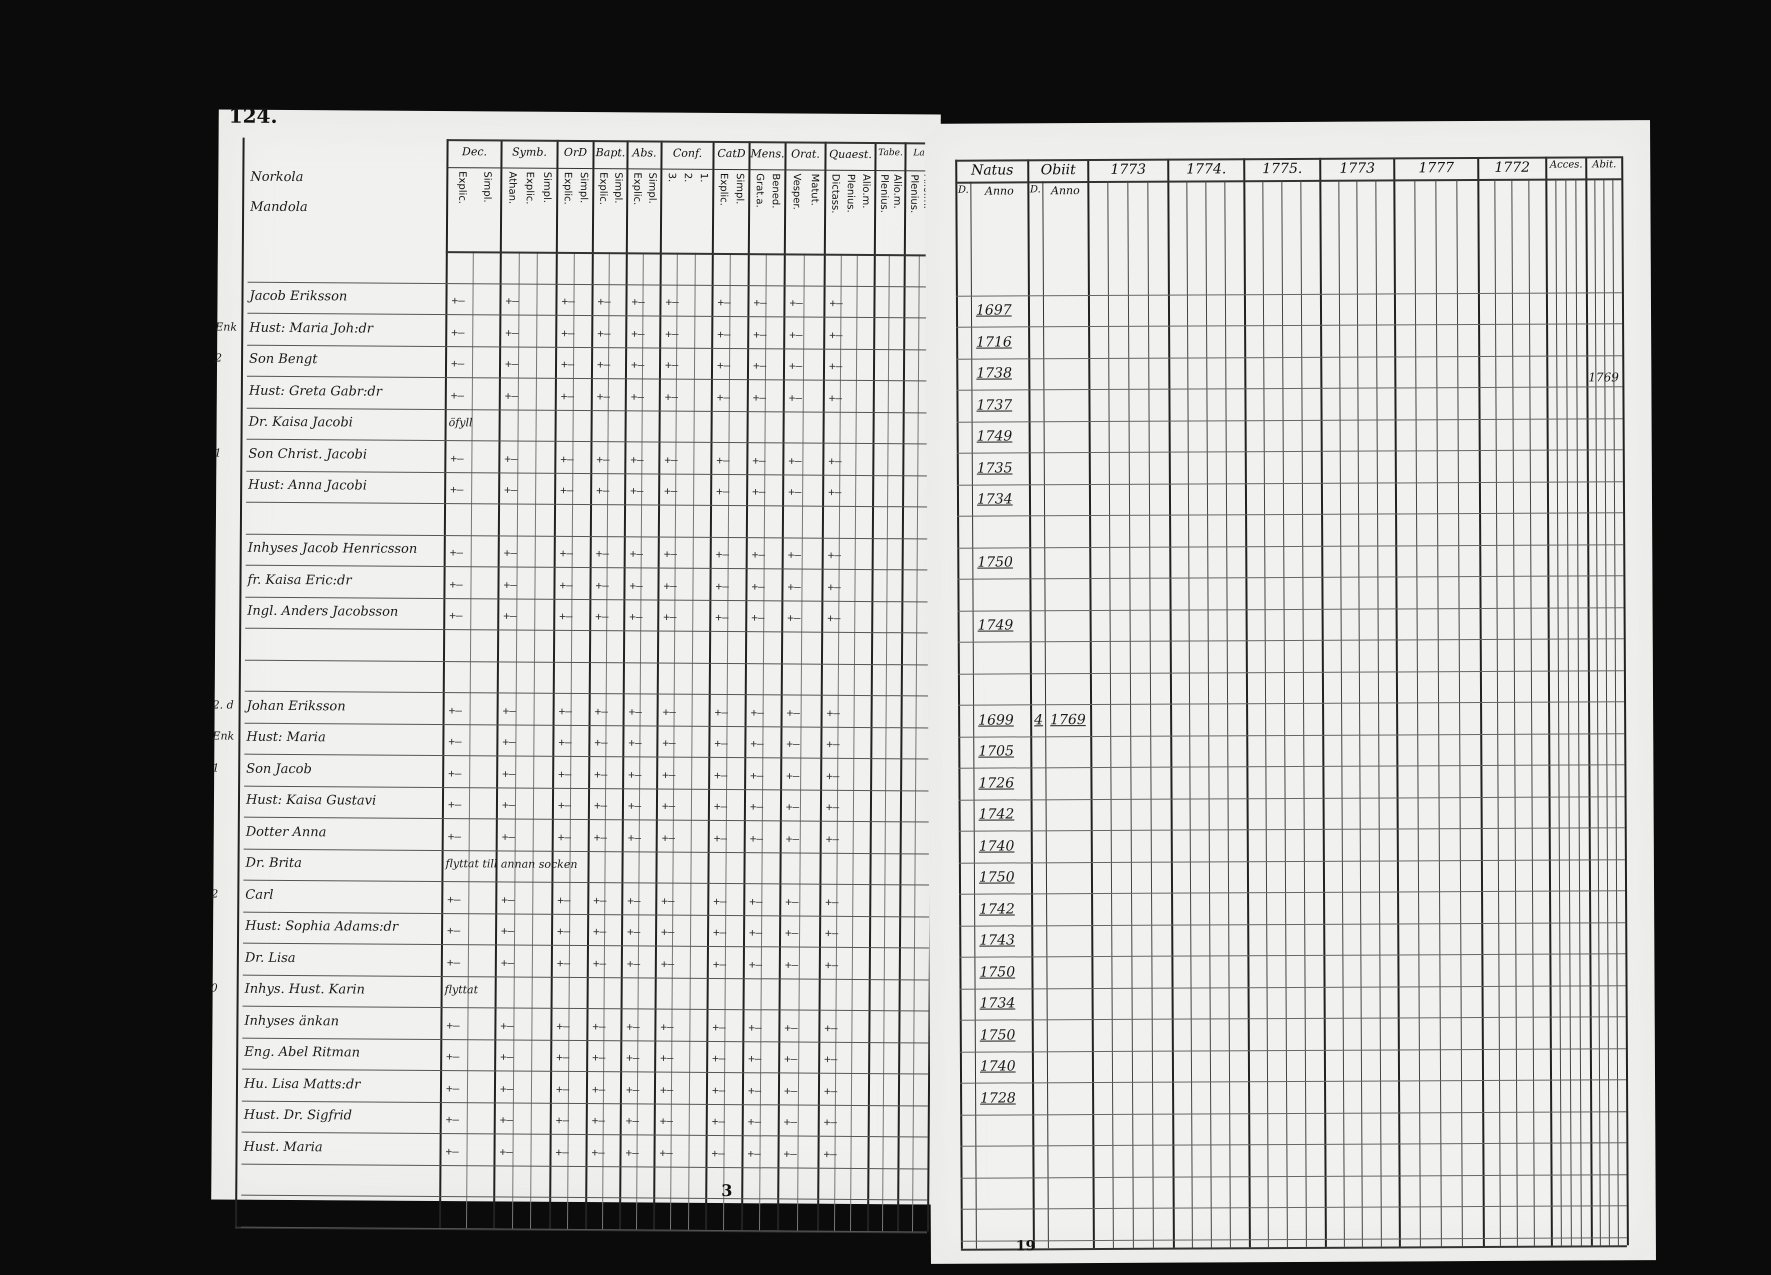 Image resolution: width=1771 pixels, height=1275 pixels. I want to click on column-subheader: 2., so click(687, 177).